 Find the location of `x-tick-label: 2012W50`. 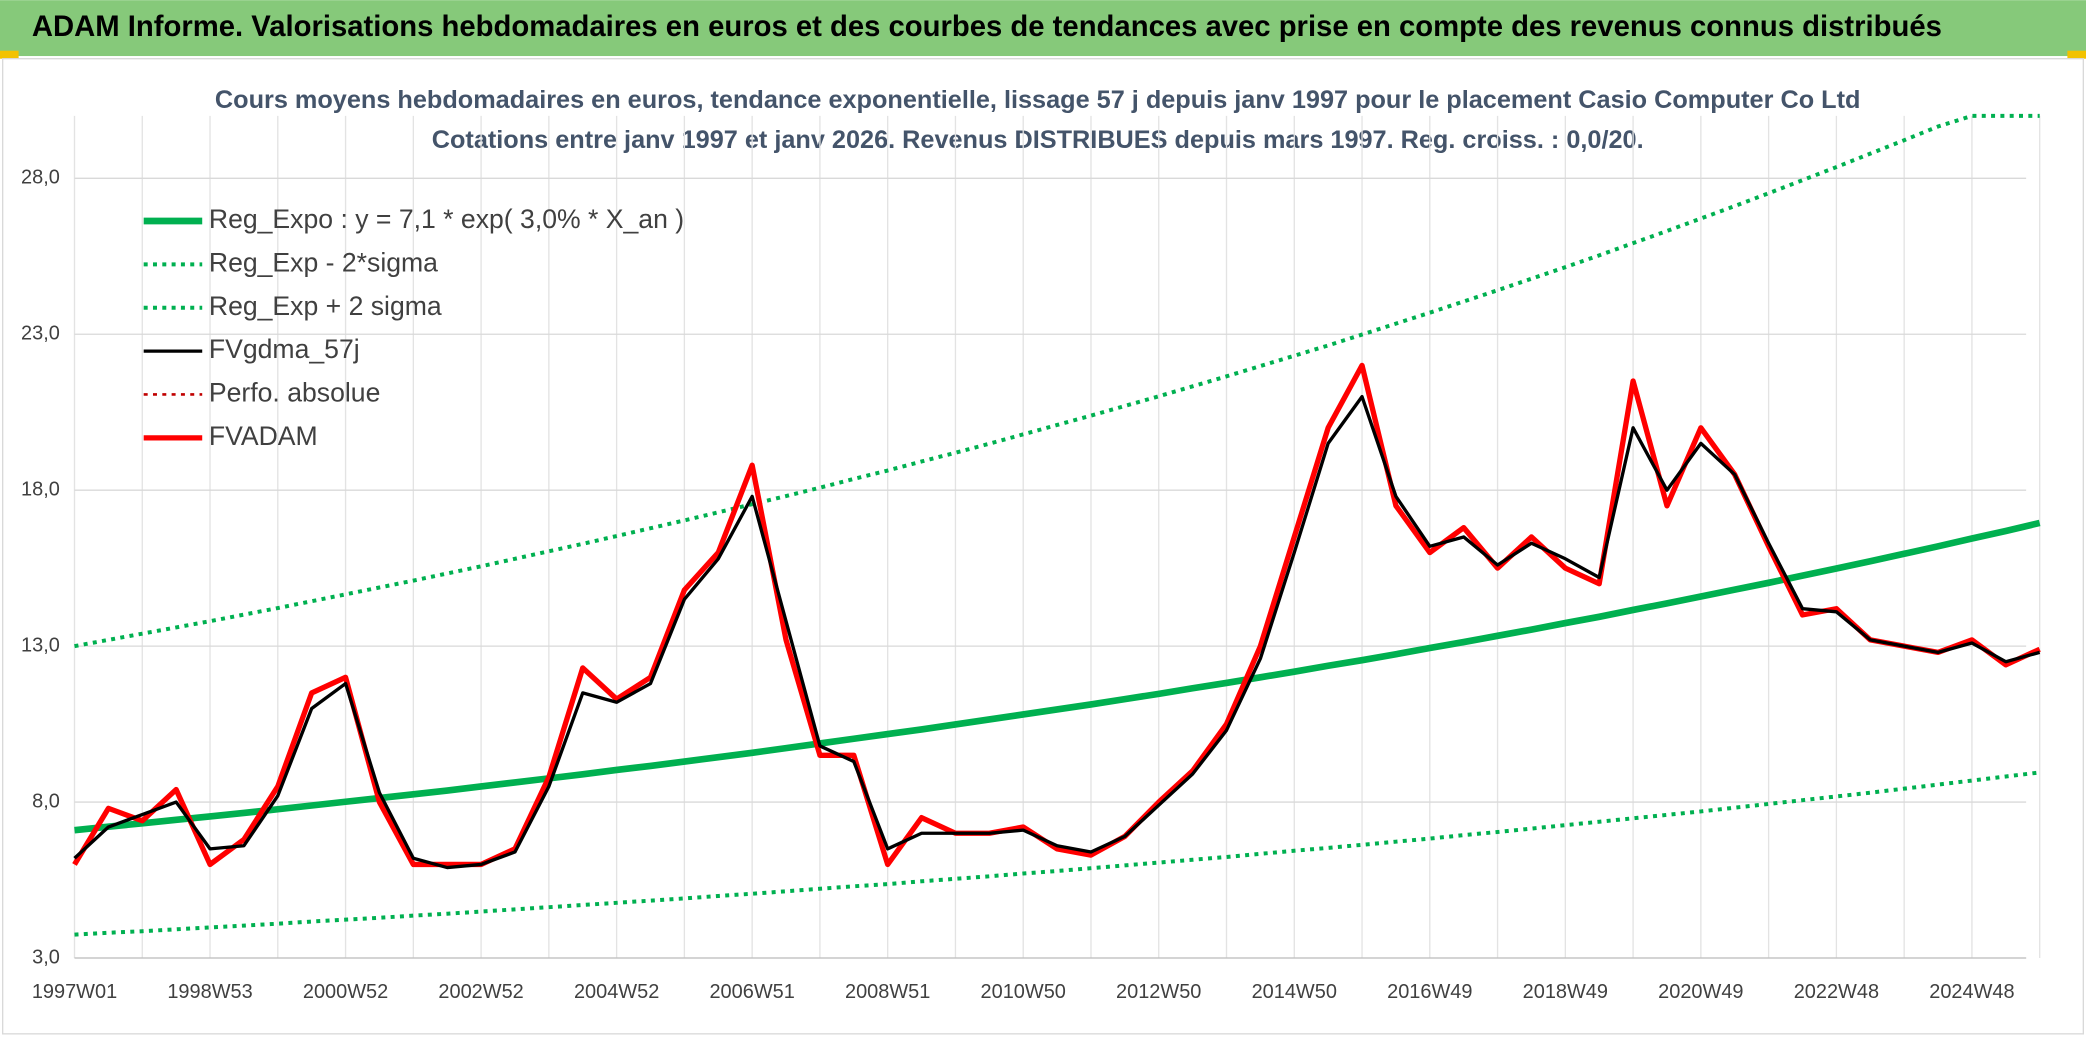

x-tick-label: 2012W50 is located at coordinates (1158, 992).